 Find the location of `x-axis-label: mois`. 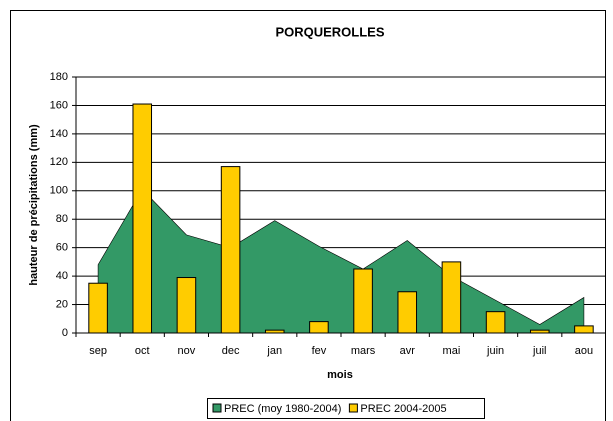

x-axis-label: mois is located at coordinates (340, 375).